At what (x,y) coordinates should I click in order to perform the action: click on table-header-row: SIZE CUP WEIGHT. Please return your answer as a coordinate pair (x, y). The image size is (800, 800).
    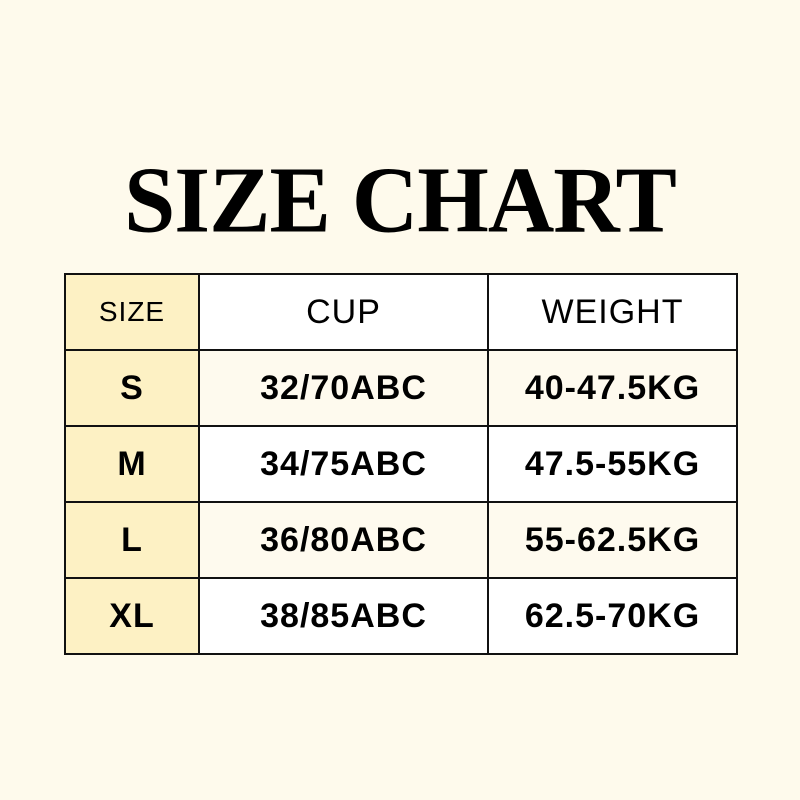
    Looking at the image, I should click on (401, 312).